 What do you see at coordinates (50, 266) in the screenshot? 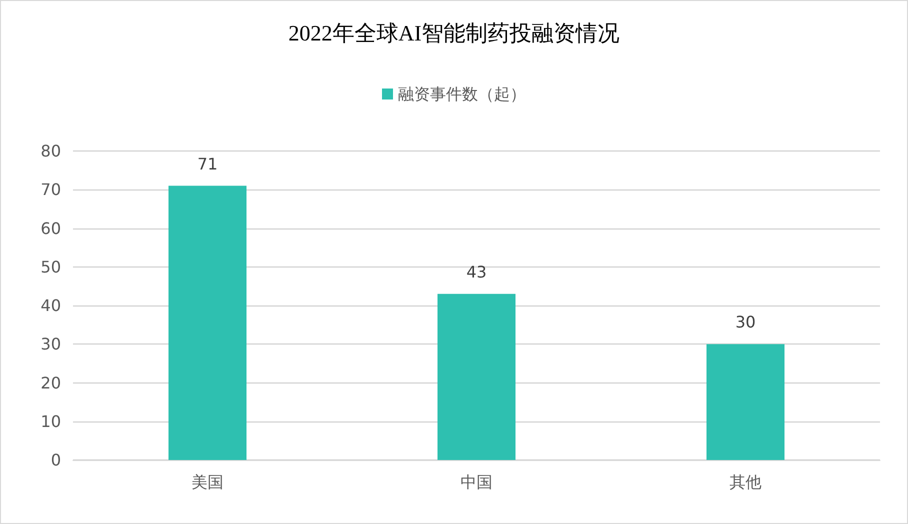
I see `y-tick-label: 50` at bounding box center [50, 266].